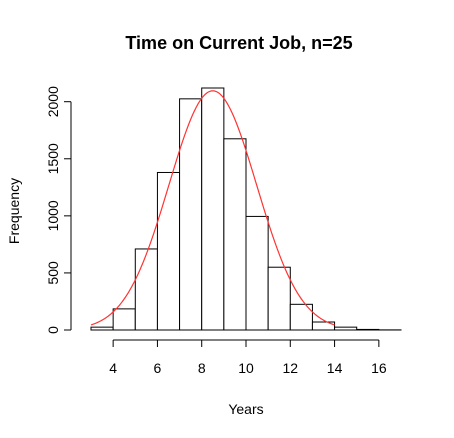  I want to click on y-tick-label-1: 500, so click(53, 273).